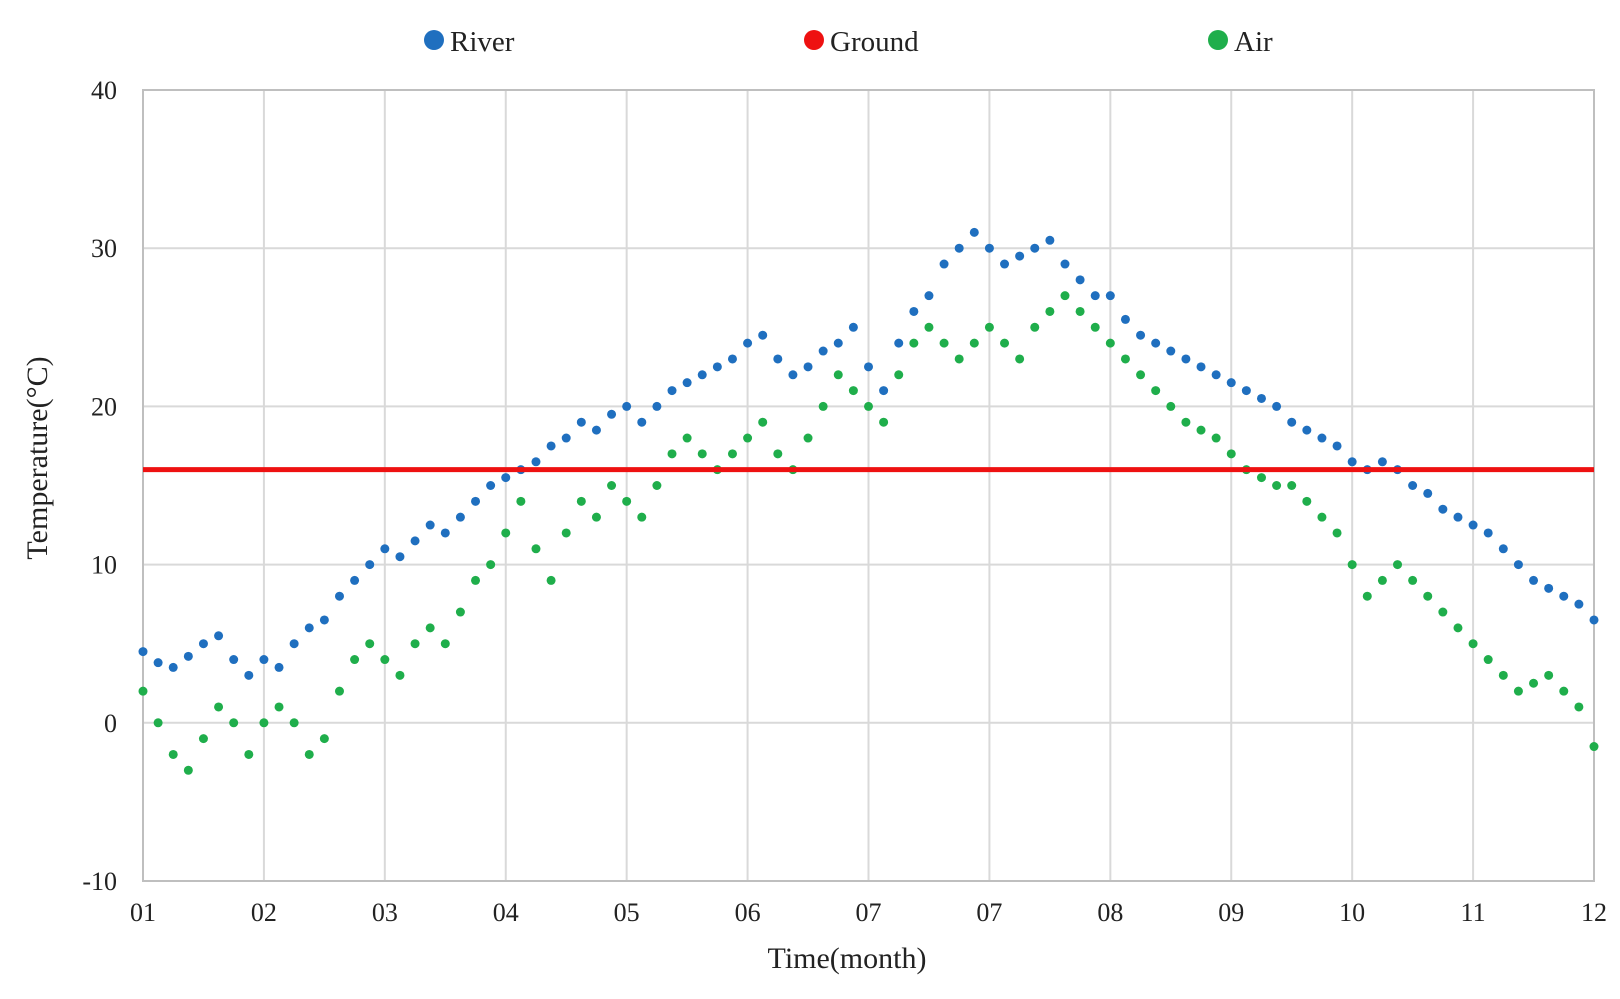 The height and width of the screenshot is (999, 1620). What do you see at coordinates (469, 42) in the screenshot?
I see `legend-item-river: River` at bounding box center [469, 42].